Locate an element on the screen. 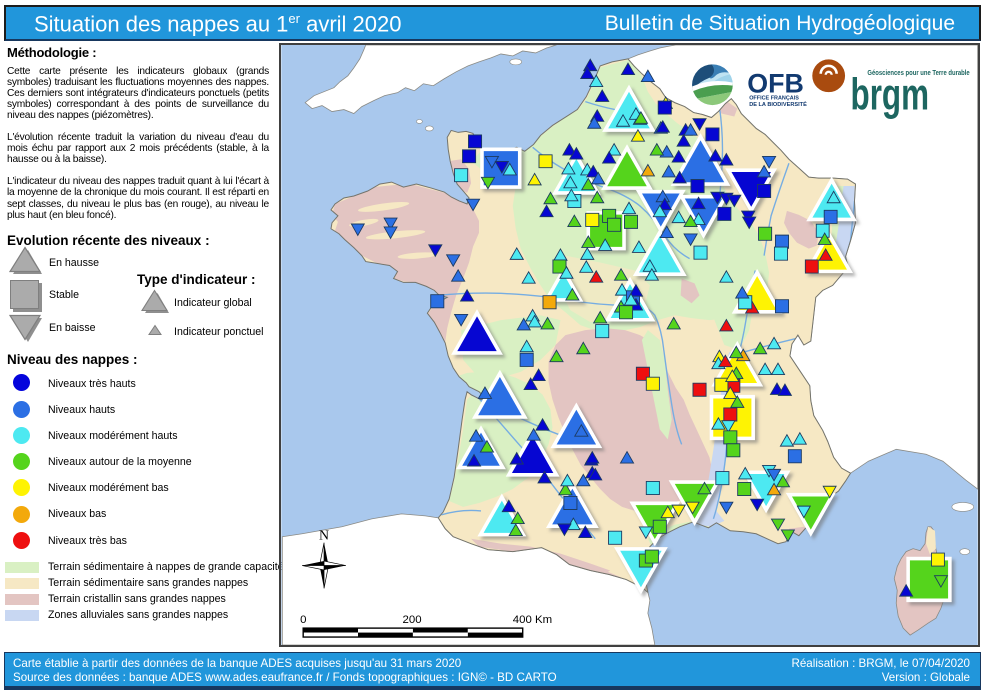 The image size is (990, 691). svg-text: brgm is located at coordinates (890, 95).